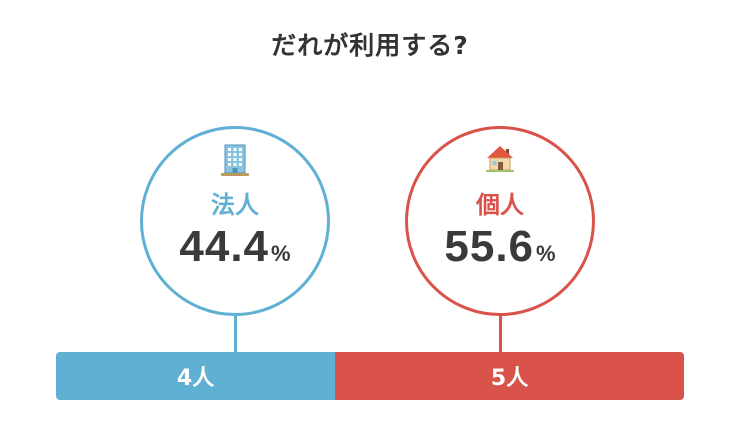 This screenshot has width=740, height=448. Describe the element at coordinates (281, 253) in the screenshot. I see `corporate-percent-unit: %` at that location.